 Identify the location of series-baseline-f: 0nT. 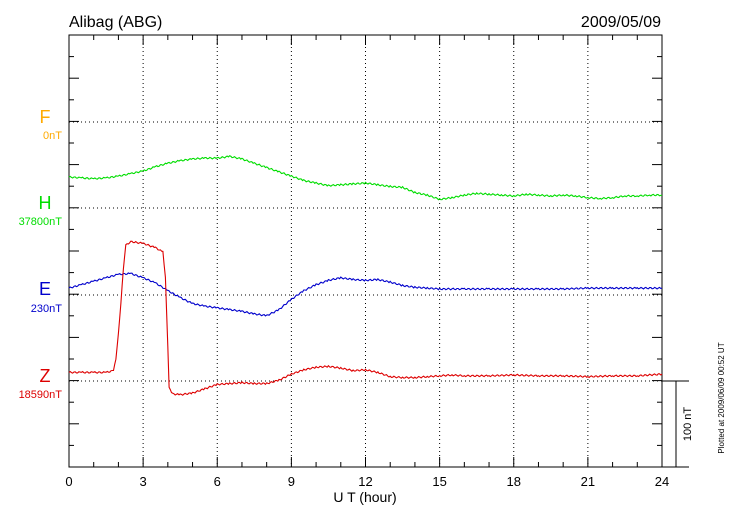
(52, 136).